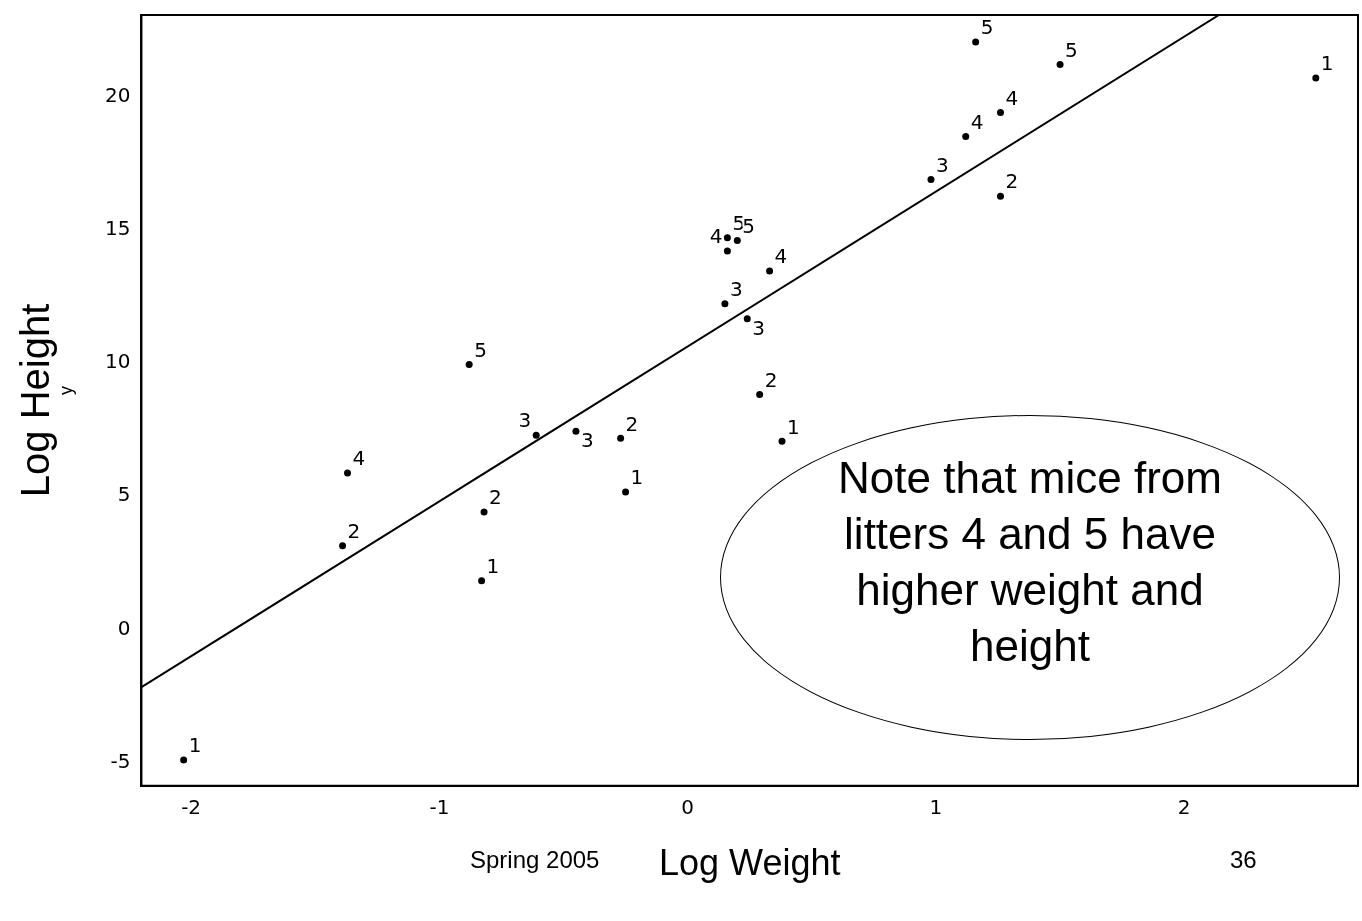 The width and height of the screenshot is (1362, 921). I want to click on series-label: 3, so click(525, 420).